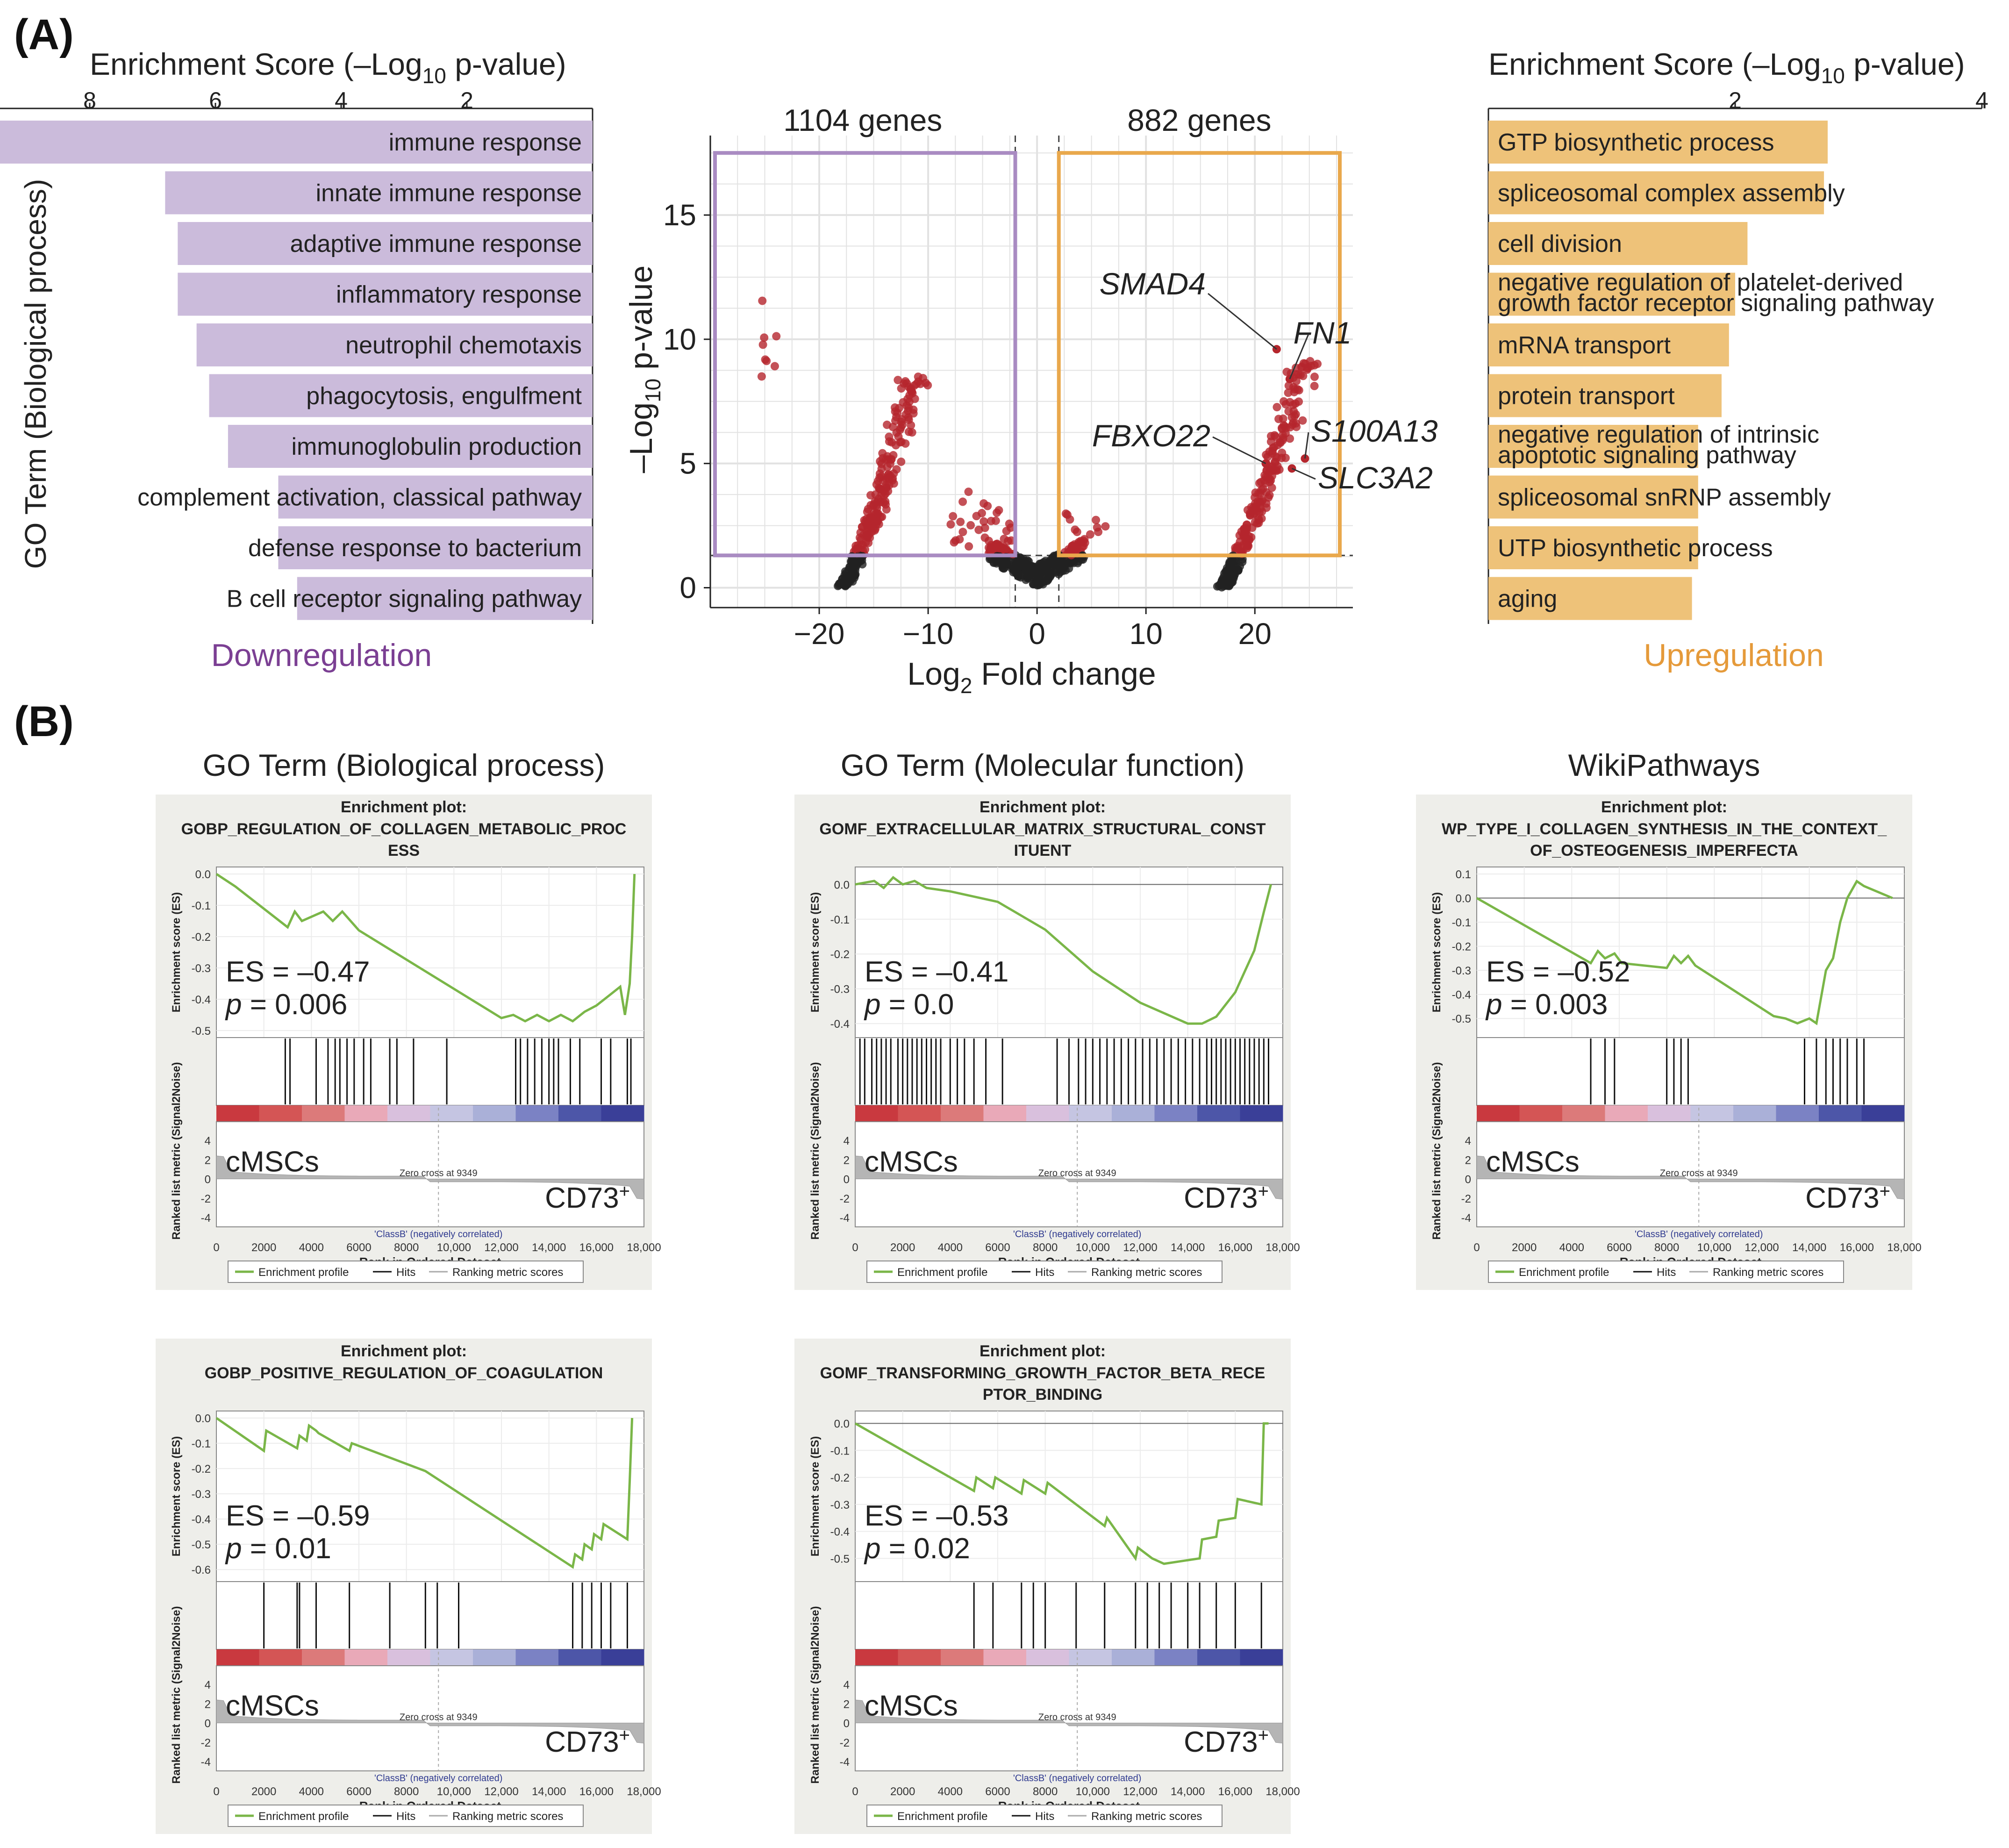  Describe the element at coordinates (1560, 244) in the screenshot. I see `go-up-category-label: cell division` at that location.